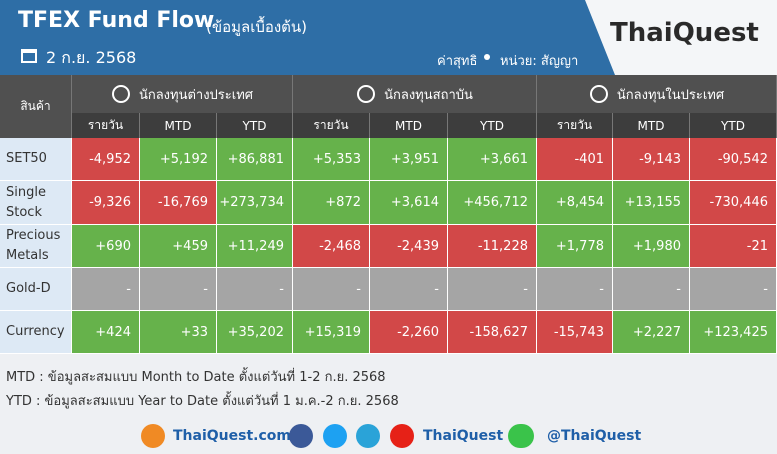  Describe the element at coordinates (575, 203) in the screenshot. I see `data-cell: +8,454` at that location.